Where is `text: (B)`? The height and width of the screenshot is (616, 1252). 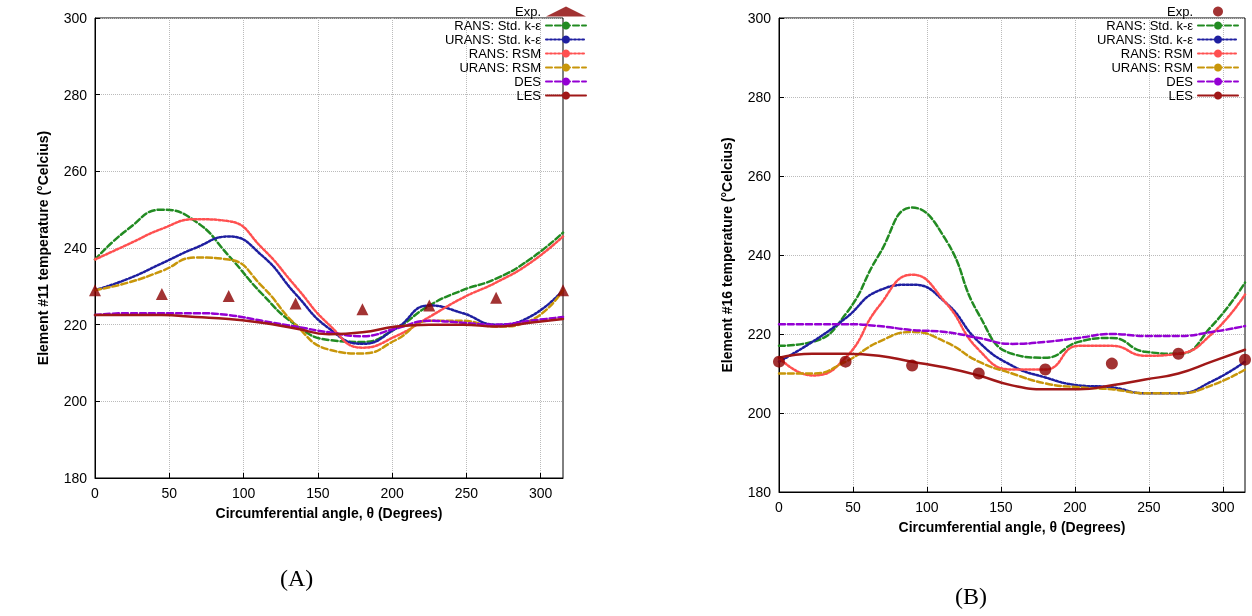
text: (B) is located at coordinates (971, 596).